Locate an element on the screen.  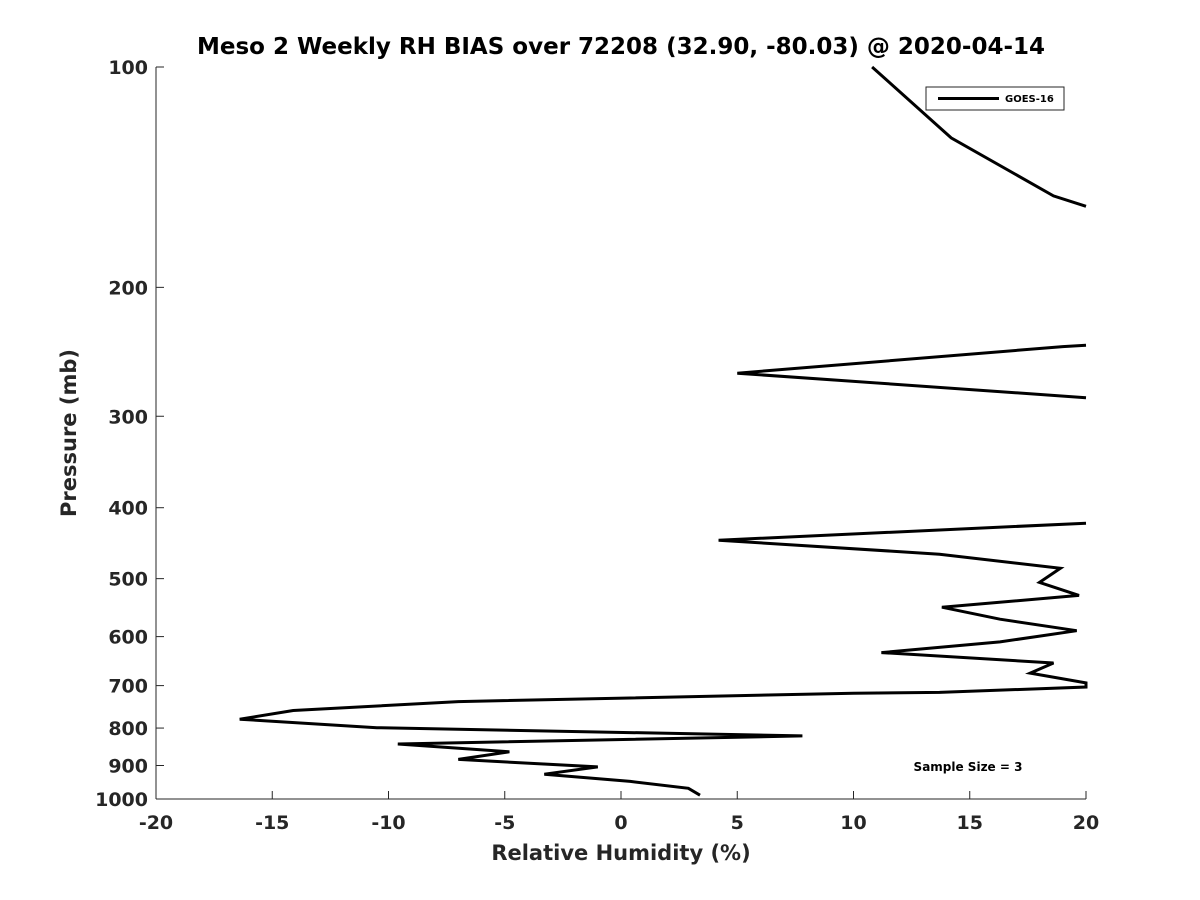
legend-entry-goes-16: GOES-16 is located at coordinates (1029, 99).